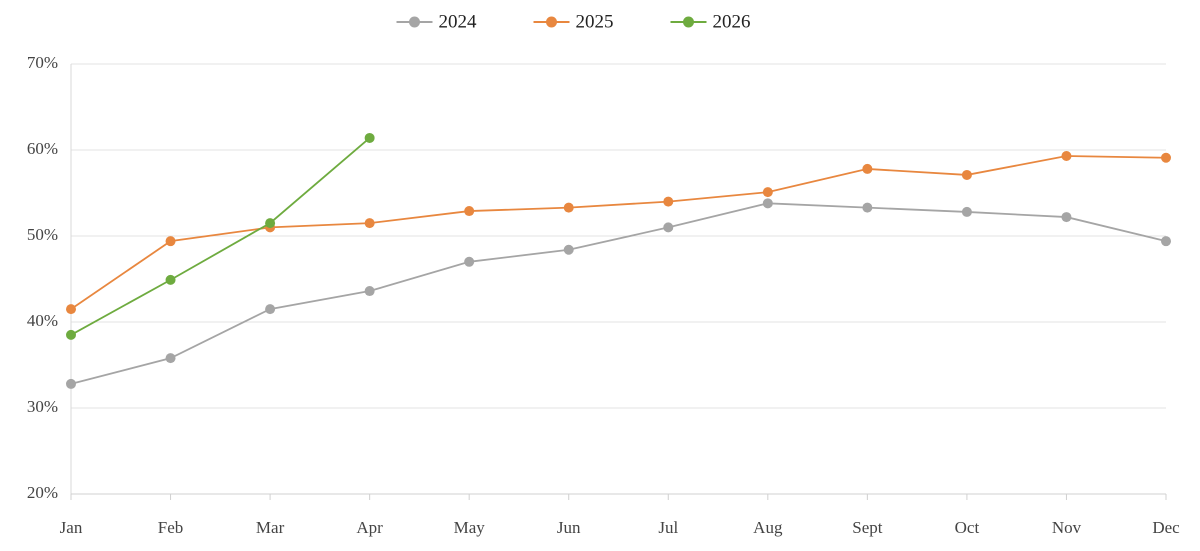  What do you see at coordinates (42, 320) in the screenshot?
I see `y-tick-label: 40%` at bounding box center [42, 320].